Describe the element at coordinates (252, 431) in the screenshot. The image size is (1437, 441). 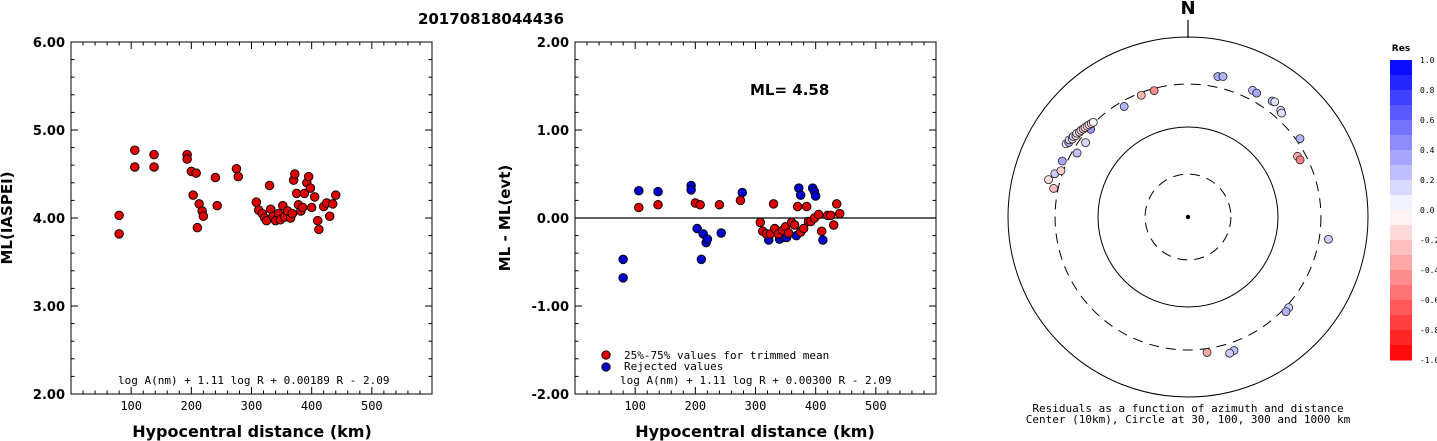
I see `x-axis-label: Hypocentral distance (km)` at that location.